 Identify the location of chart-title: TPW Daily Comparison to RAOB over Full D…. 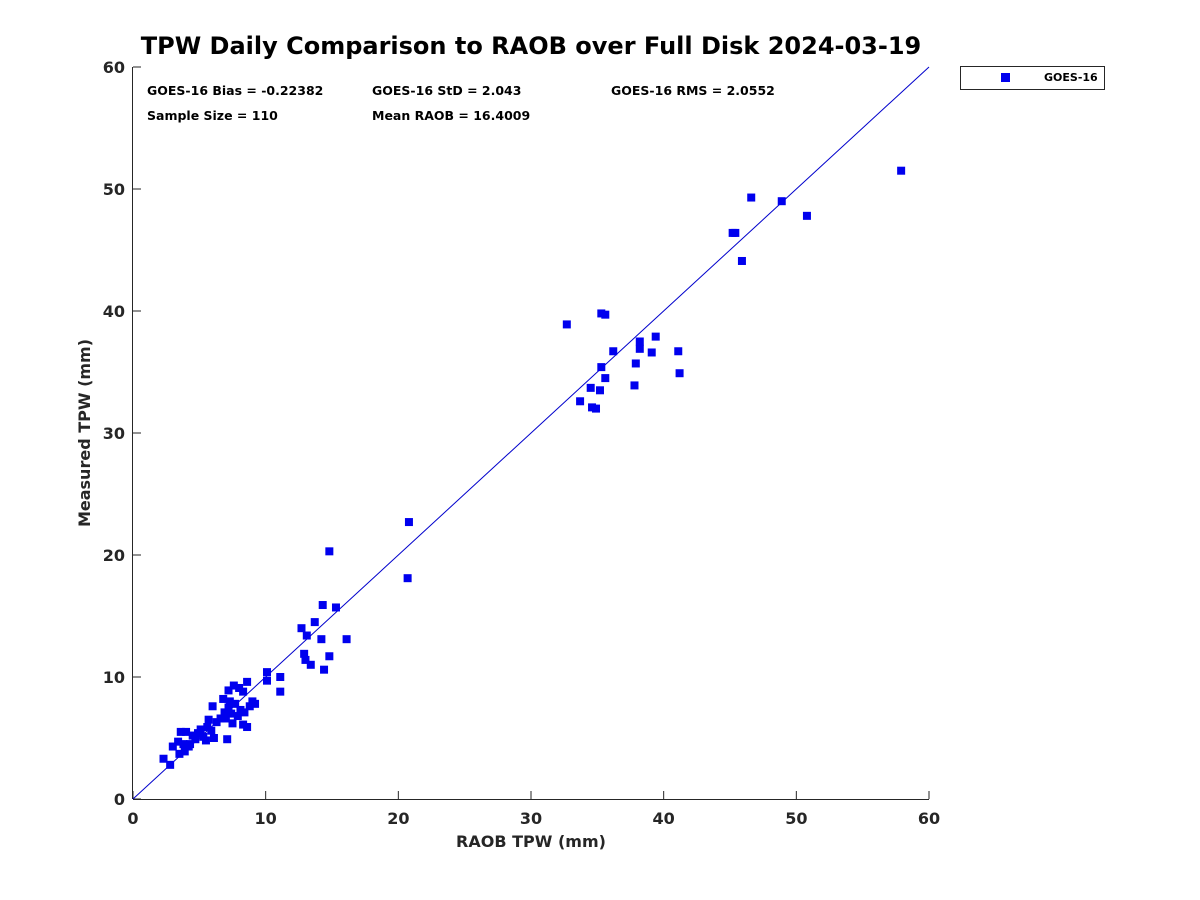
(531, 46).